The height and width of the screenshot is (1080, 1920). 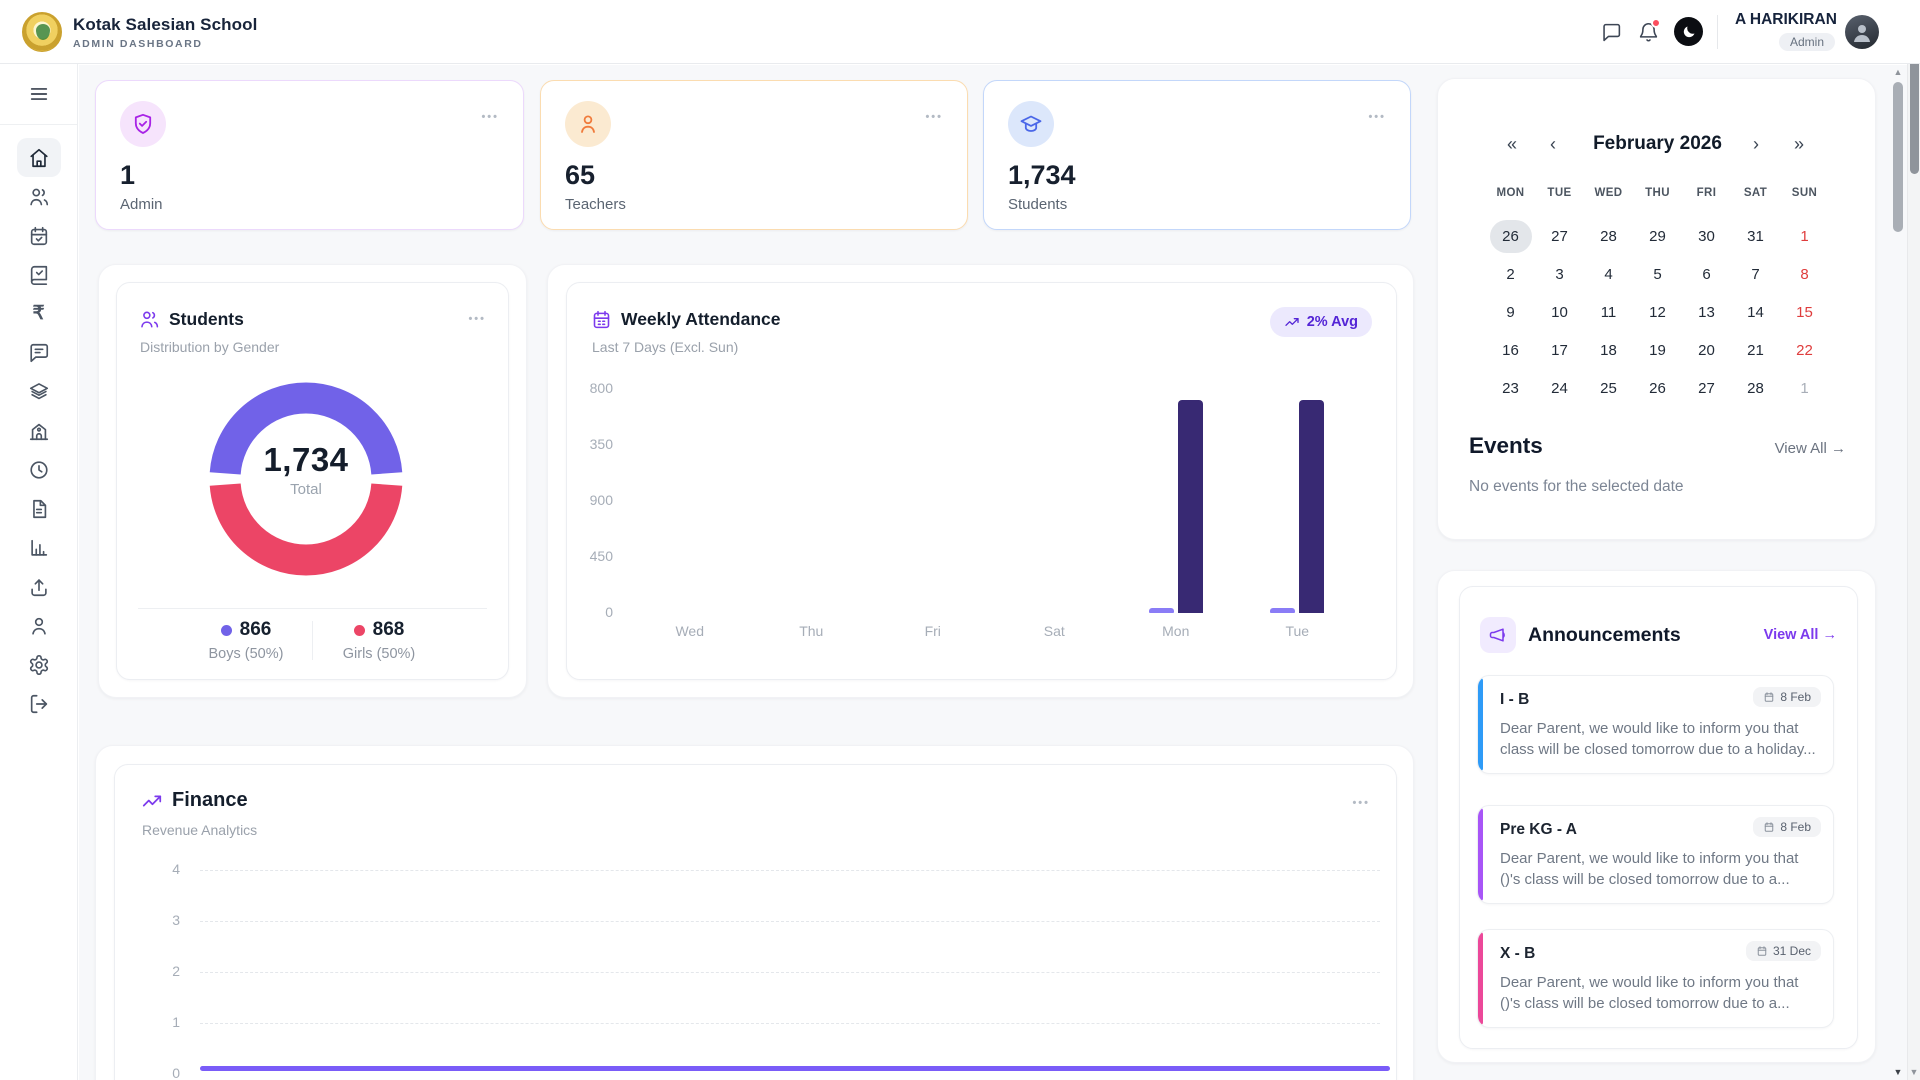 What do you see at coordinates (38, 157) in the screenshot?
I see `sidebar-item-home` at bounding box center [38, 157].